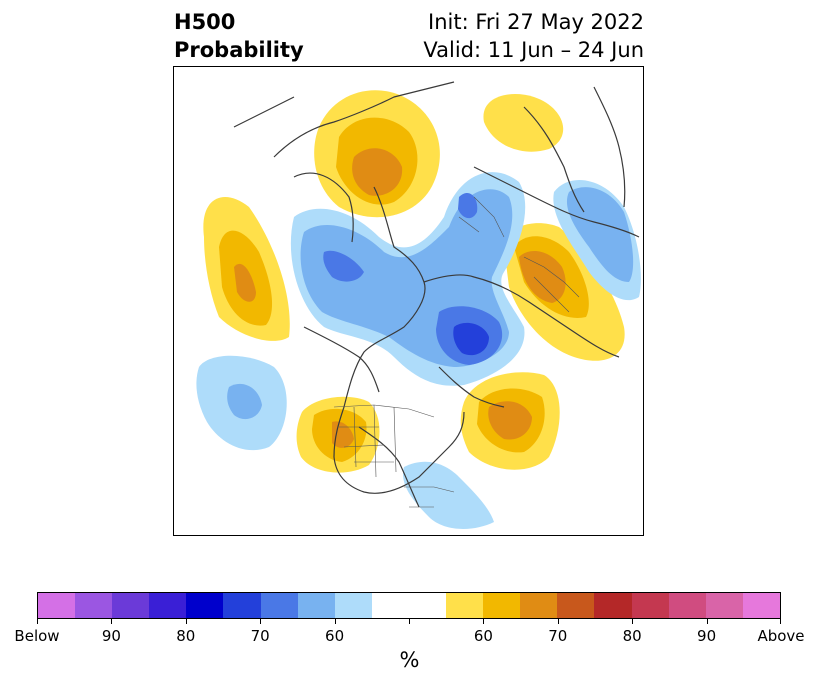 This screenshot has height=686, width=819. What do you see at coordinates (409, 660) in the screenshot?
I see `colorbar-unit-label: %` at bounding box center [409, 660].